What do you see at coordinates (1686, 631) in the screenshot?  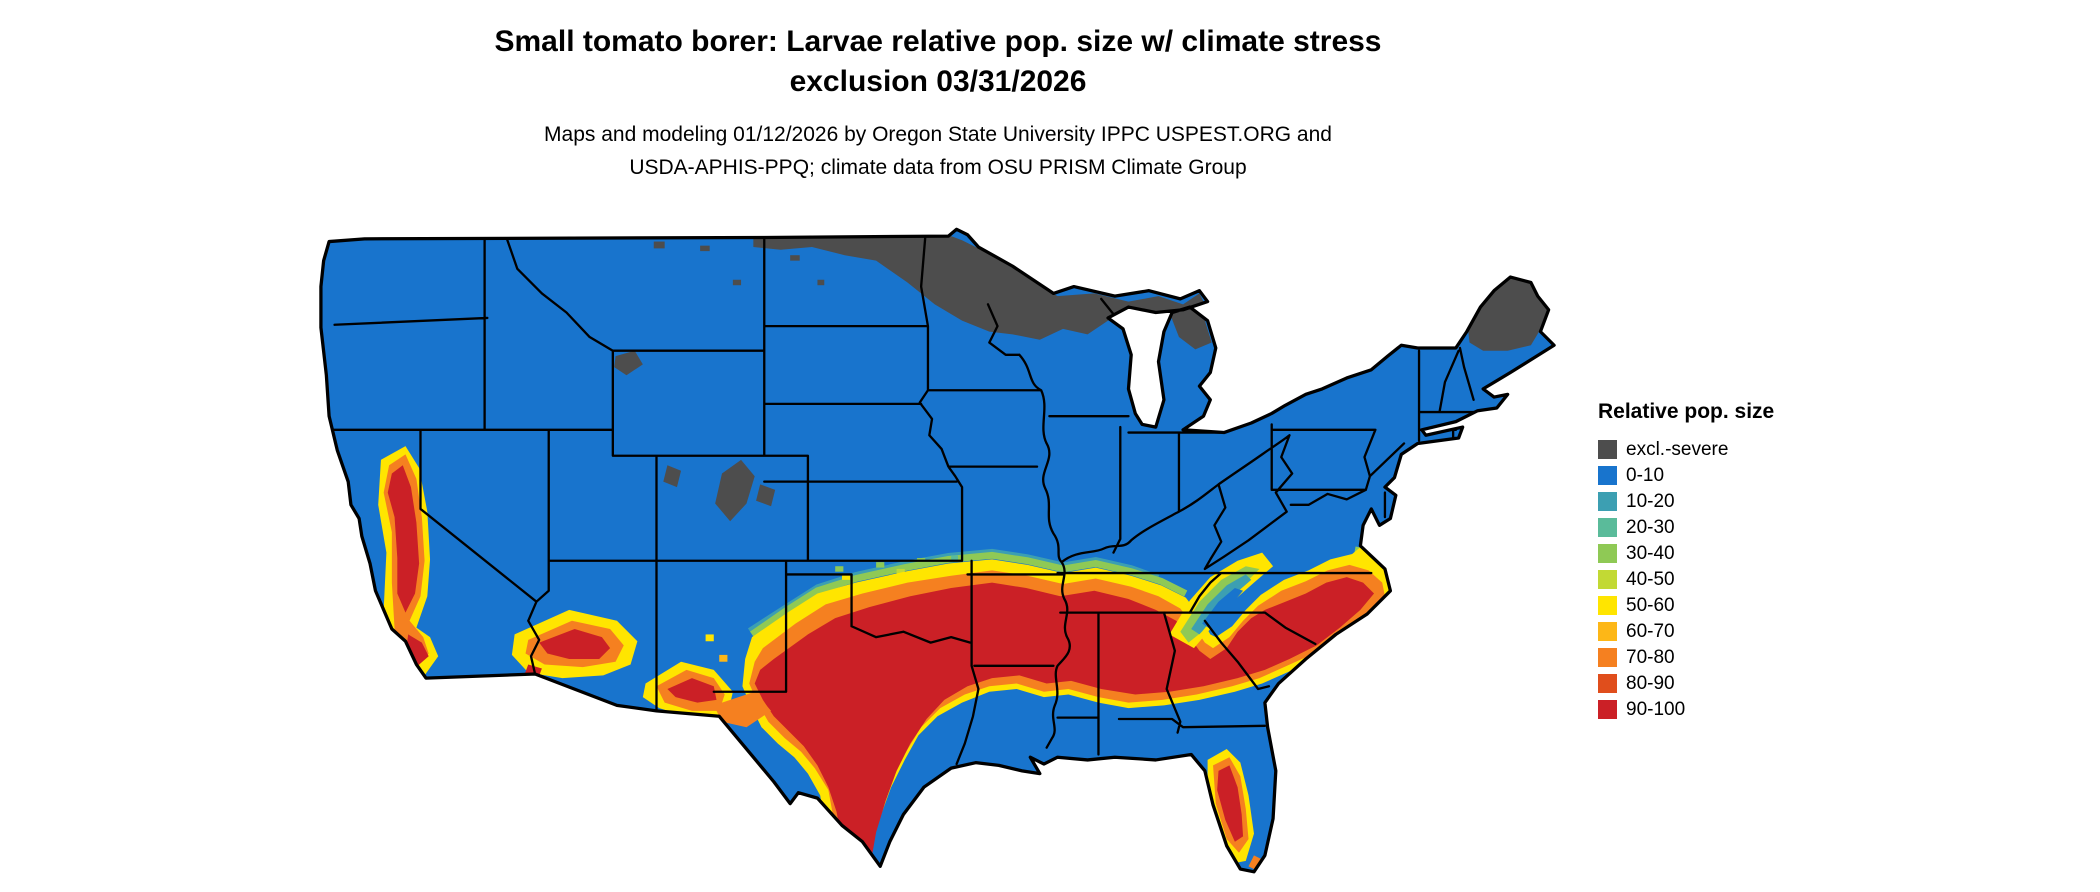 I see `legend-item: 60-70` at bounding box center [1686, 631].